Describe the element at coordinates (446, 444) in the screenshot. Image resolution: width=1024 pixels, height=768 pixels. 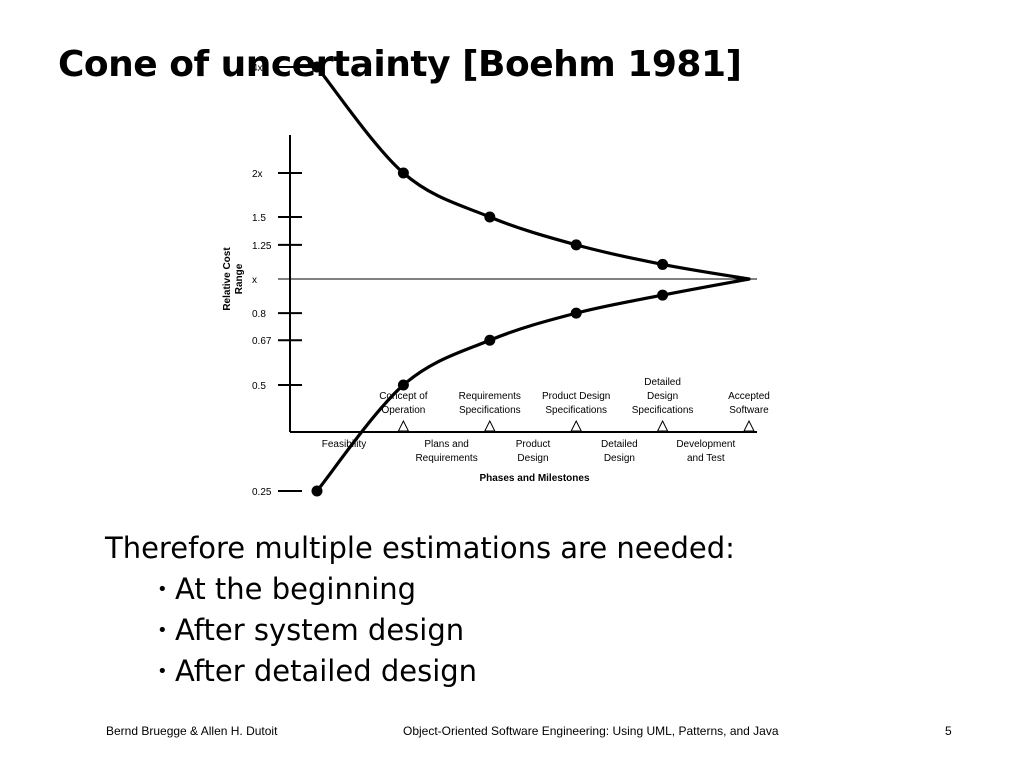
I see `phase-label: Plans and` at that location.